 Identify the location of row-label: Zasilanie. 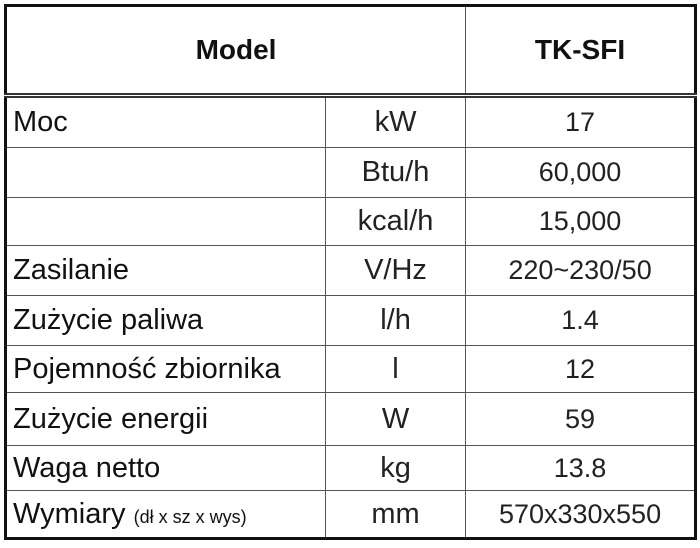
(165, 270).